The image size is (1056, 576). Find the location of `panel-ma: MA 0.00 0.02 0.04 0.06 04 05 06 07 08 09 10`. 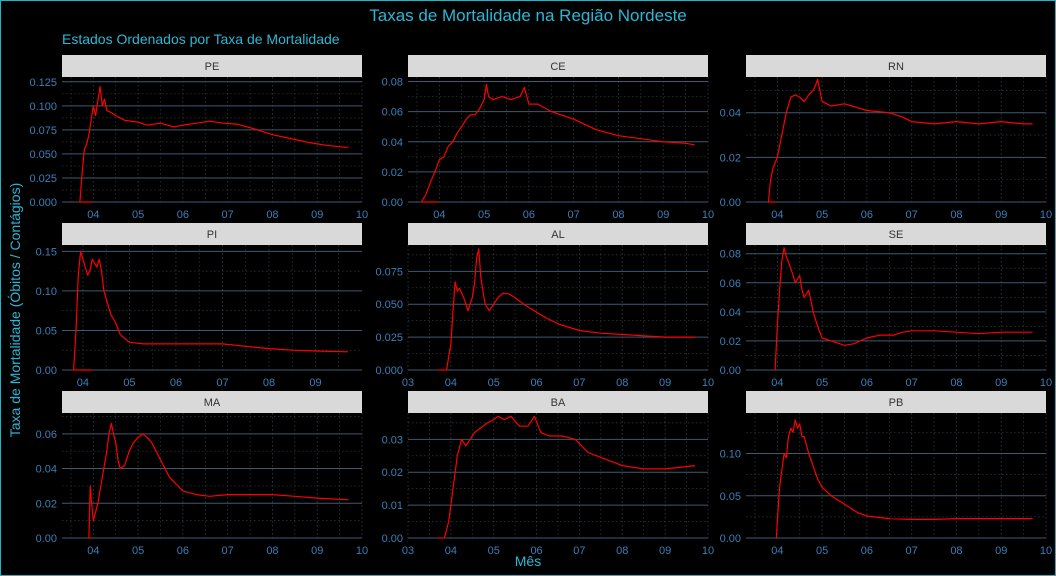

panel-ma: MA 0.00 0.02 0.04 0.06 04 05 06 07 08 09 10 is located at coordinates (202, 474).